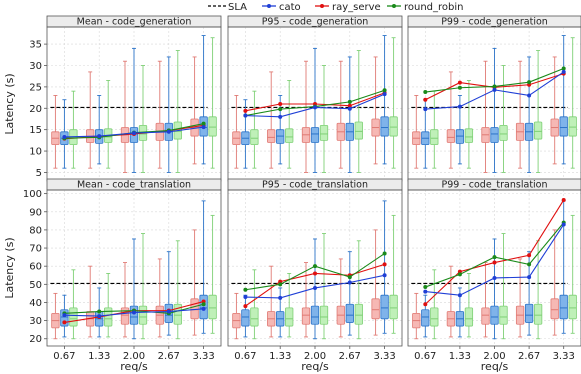  I want to click on legend-item-sla: SLA, so click(227, 7).